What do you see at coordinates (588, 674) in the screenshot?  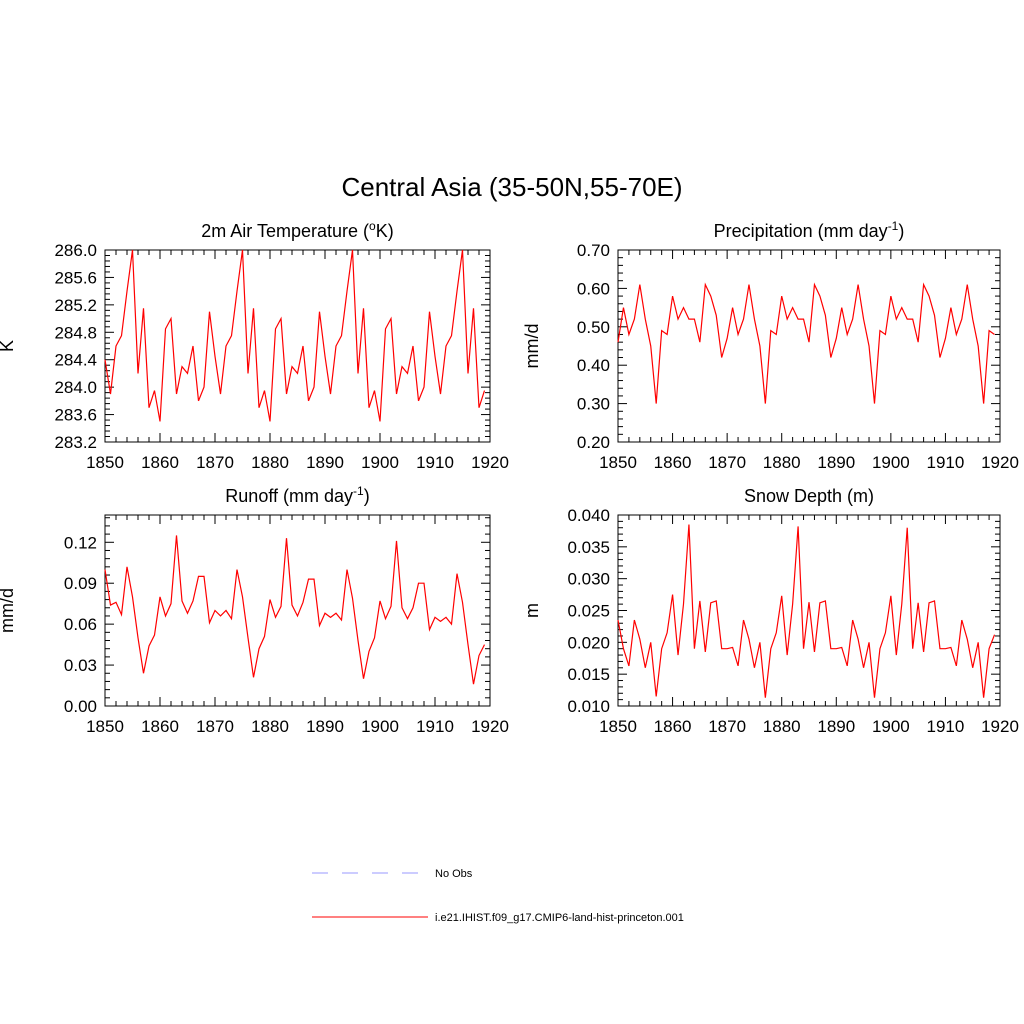 I see `y-tick-label: 0.015` at bounding box center [588, 674].